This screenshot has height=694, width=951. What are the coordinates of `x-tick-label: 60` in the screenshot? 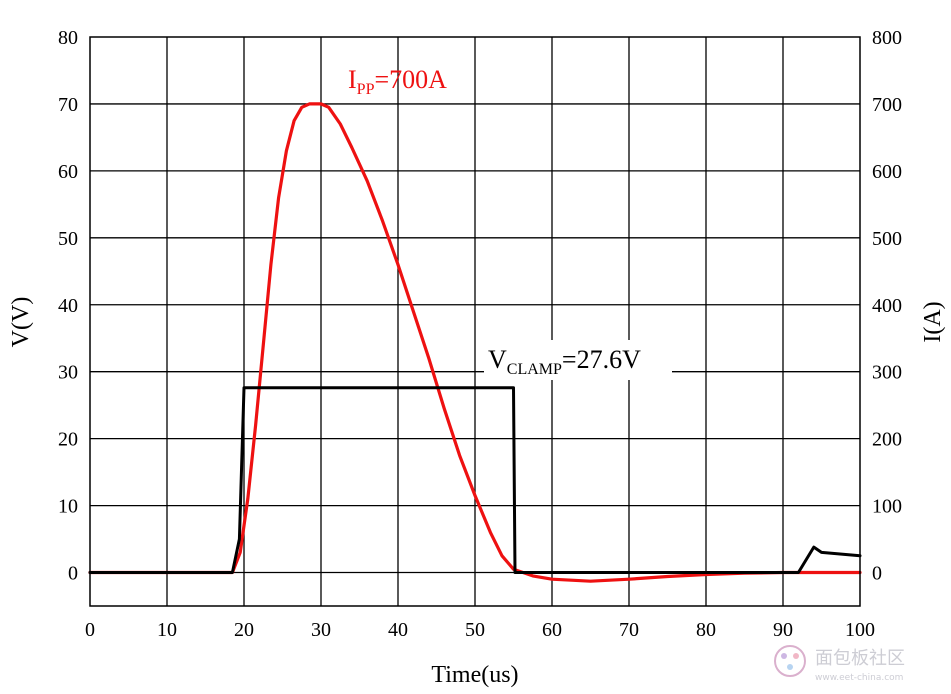 It's located at (552, 630).